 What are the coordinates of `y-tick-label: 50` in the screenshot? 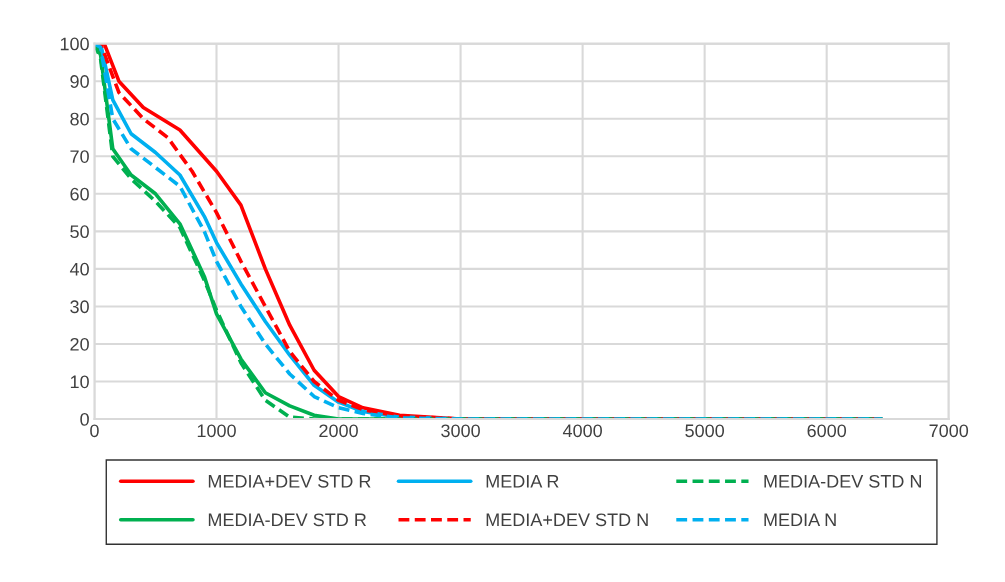 It's located at (79, 232).